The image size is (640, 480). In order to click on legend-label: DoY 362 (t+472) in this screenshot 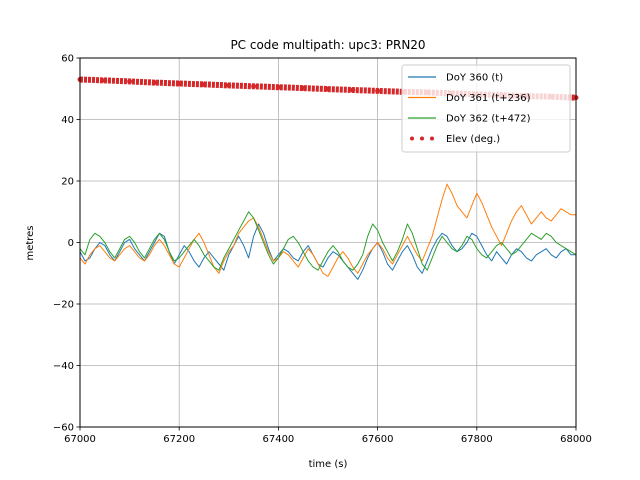, I will do `click(488, 119)`.